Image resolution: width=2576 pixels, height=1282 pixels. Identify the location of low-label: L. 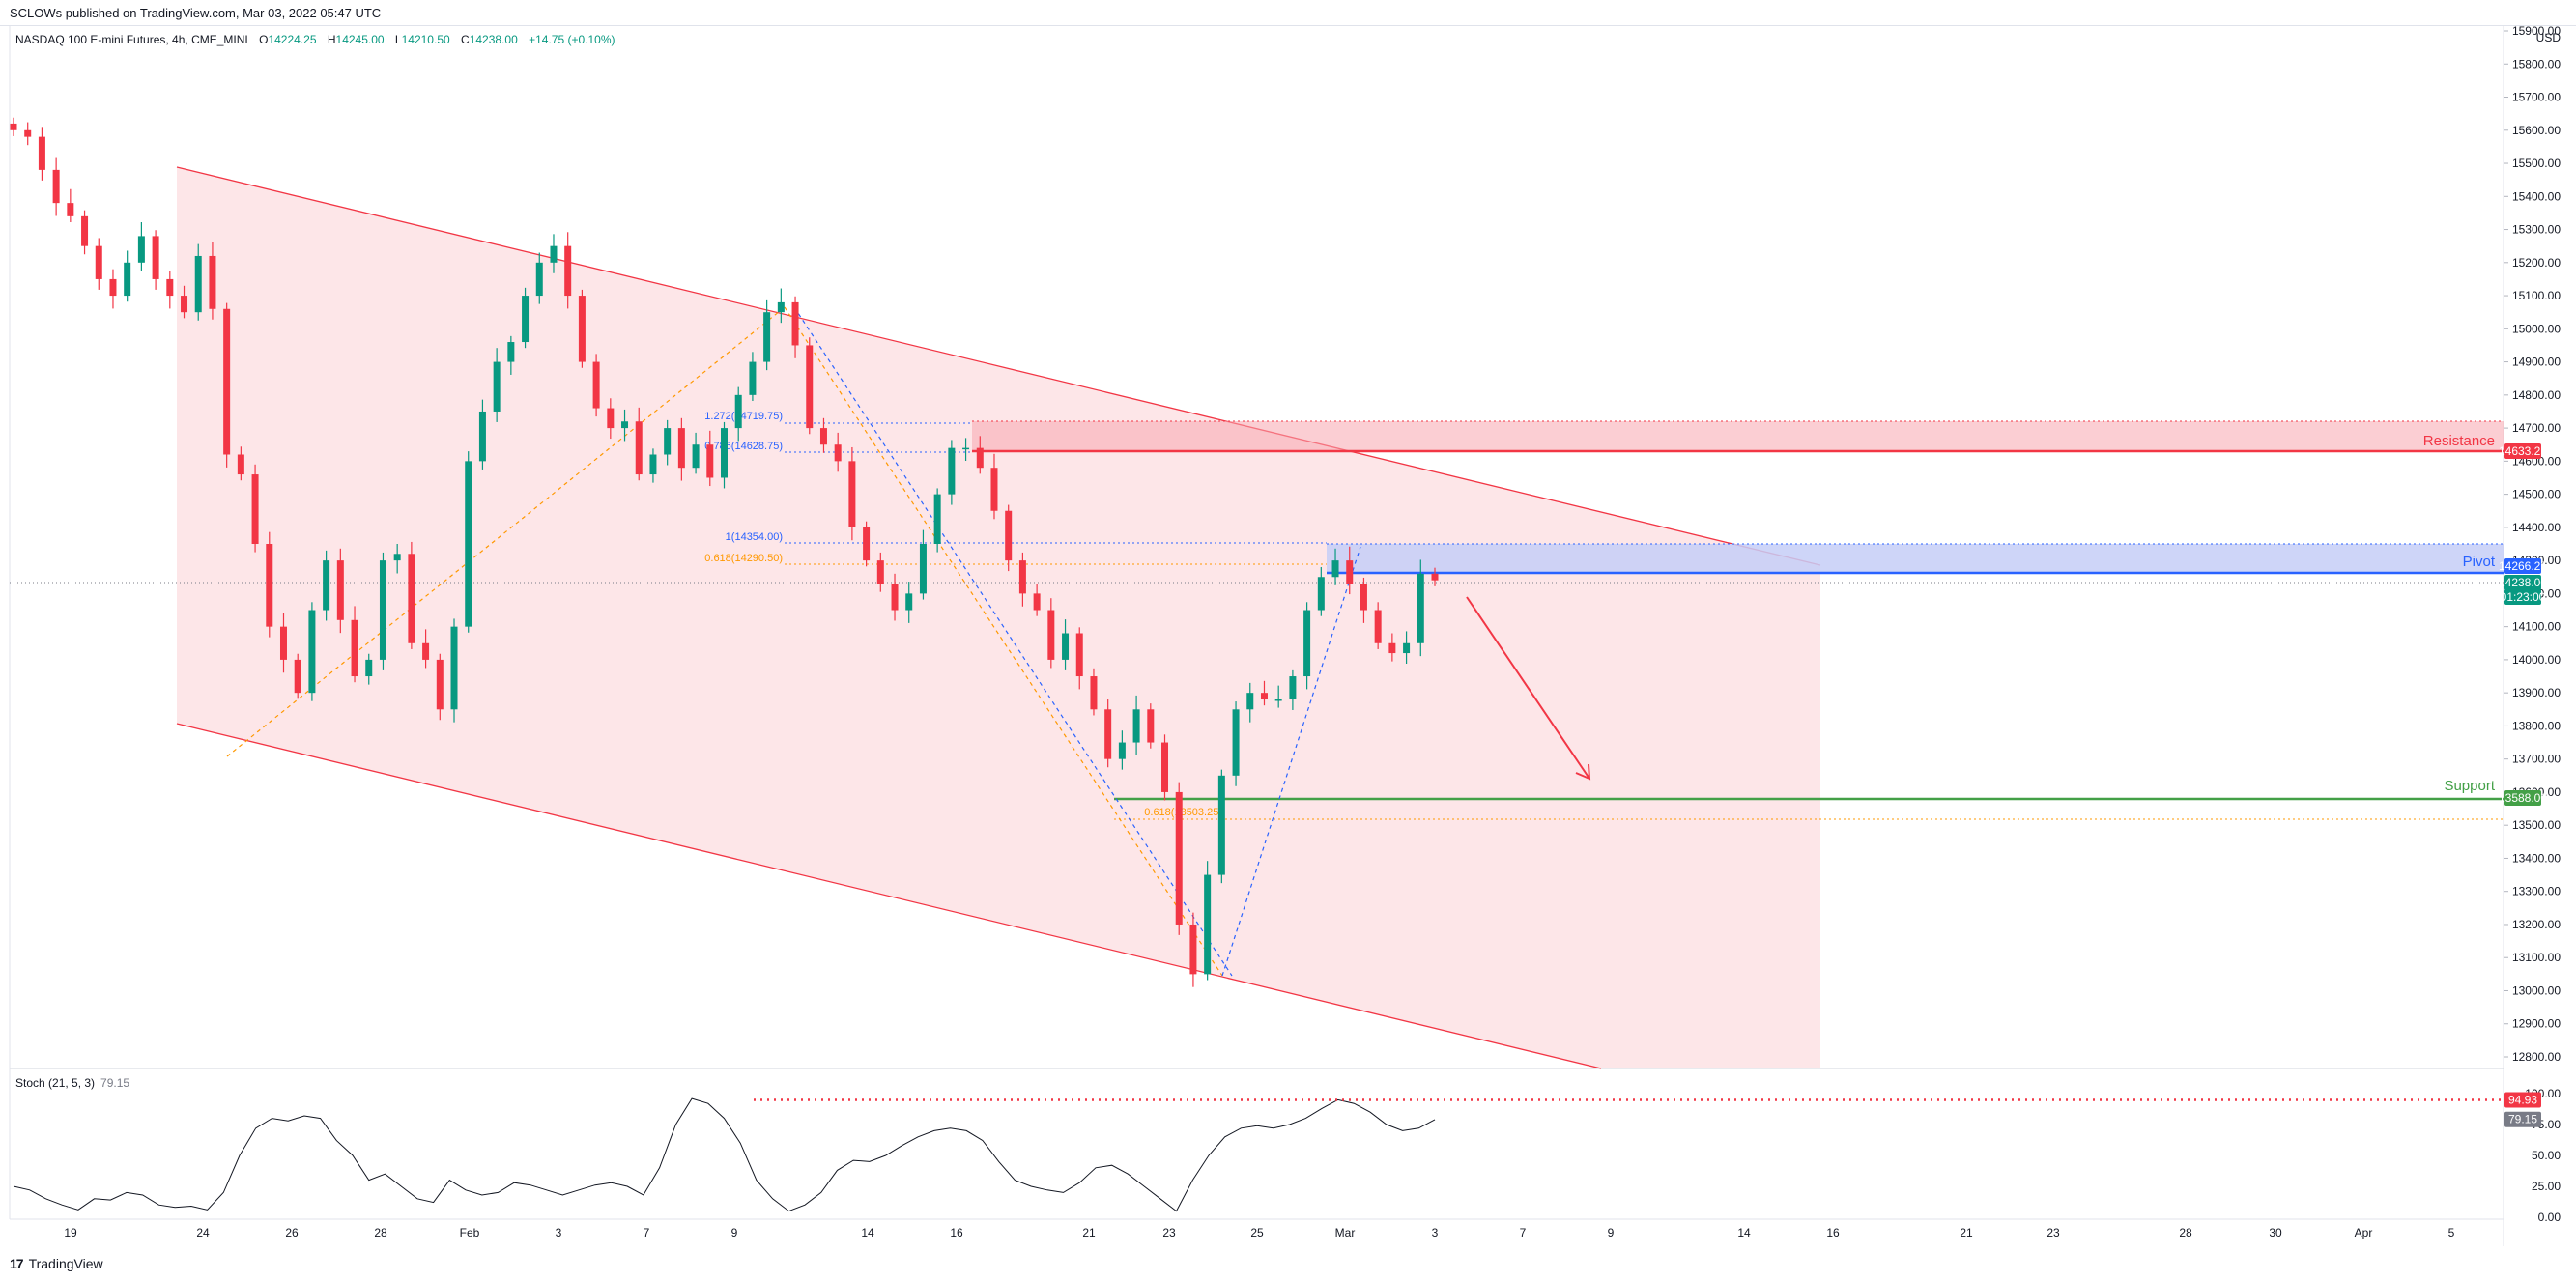
(398, 40).